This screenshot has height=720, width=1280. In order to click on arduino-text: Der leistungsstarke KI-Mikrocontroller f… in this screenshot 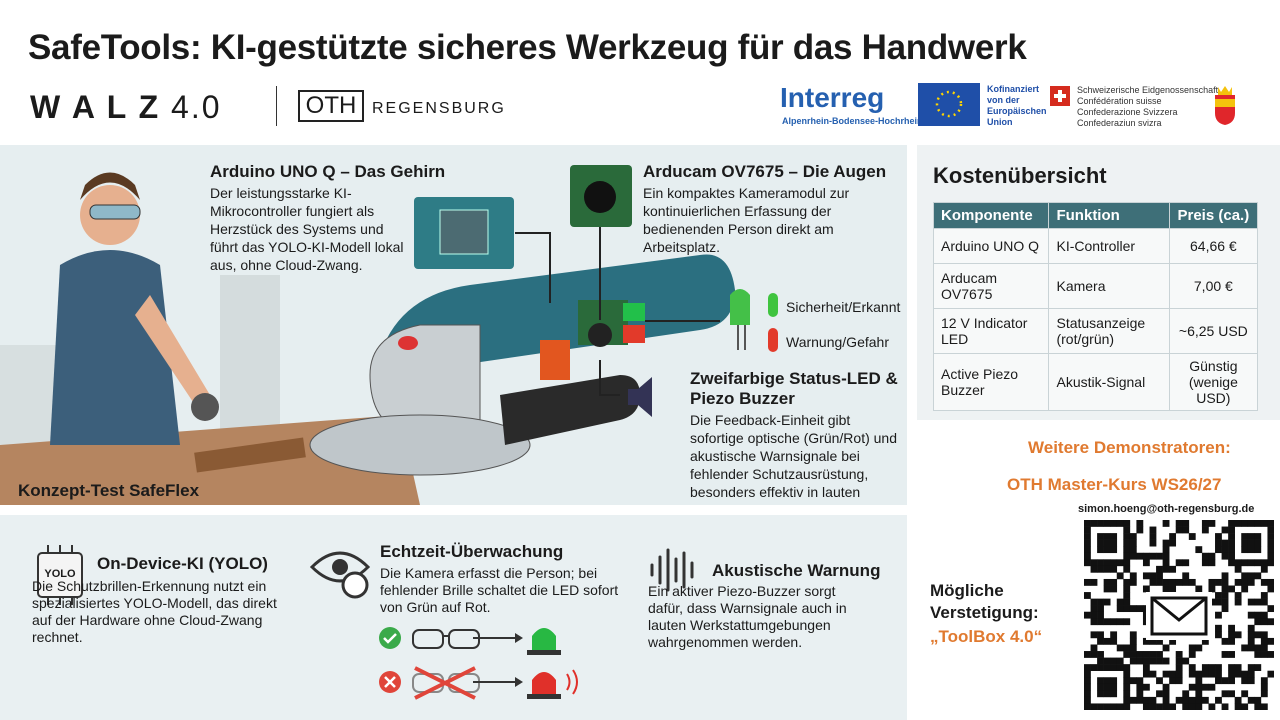, I will do `click(307, 229)`.